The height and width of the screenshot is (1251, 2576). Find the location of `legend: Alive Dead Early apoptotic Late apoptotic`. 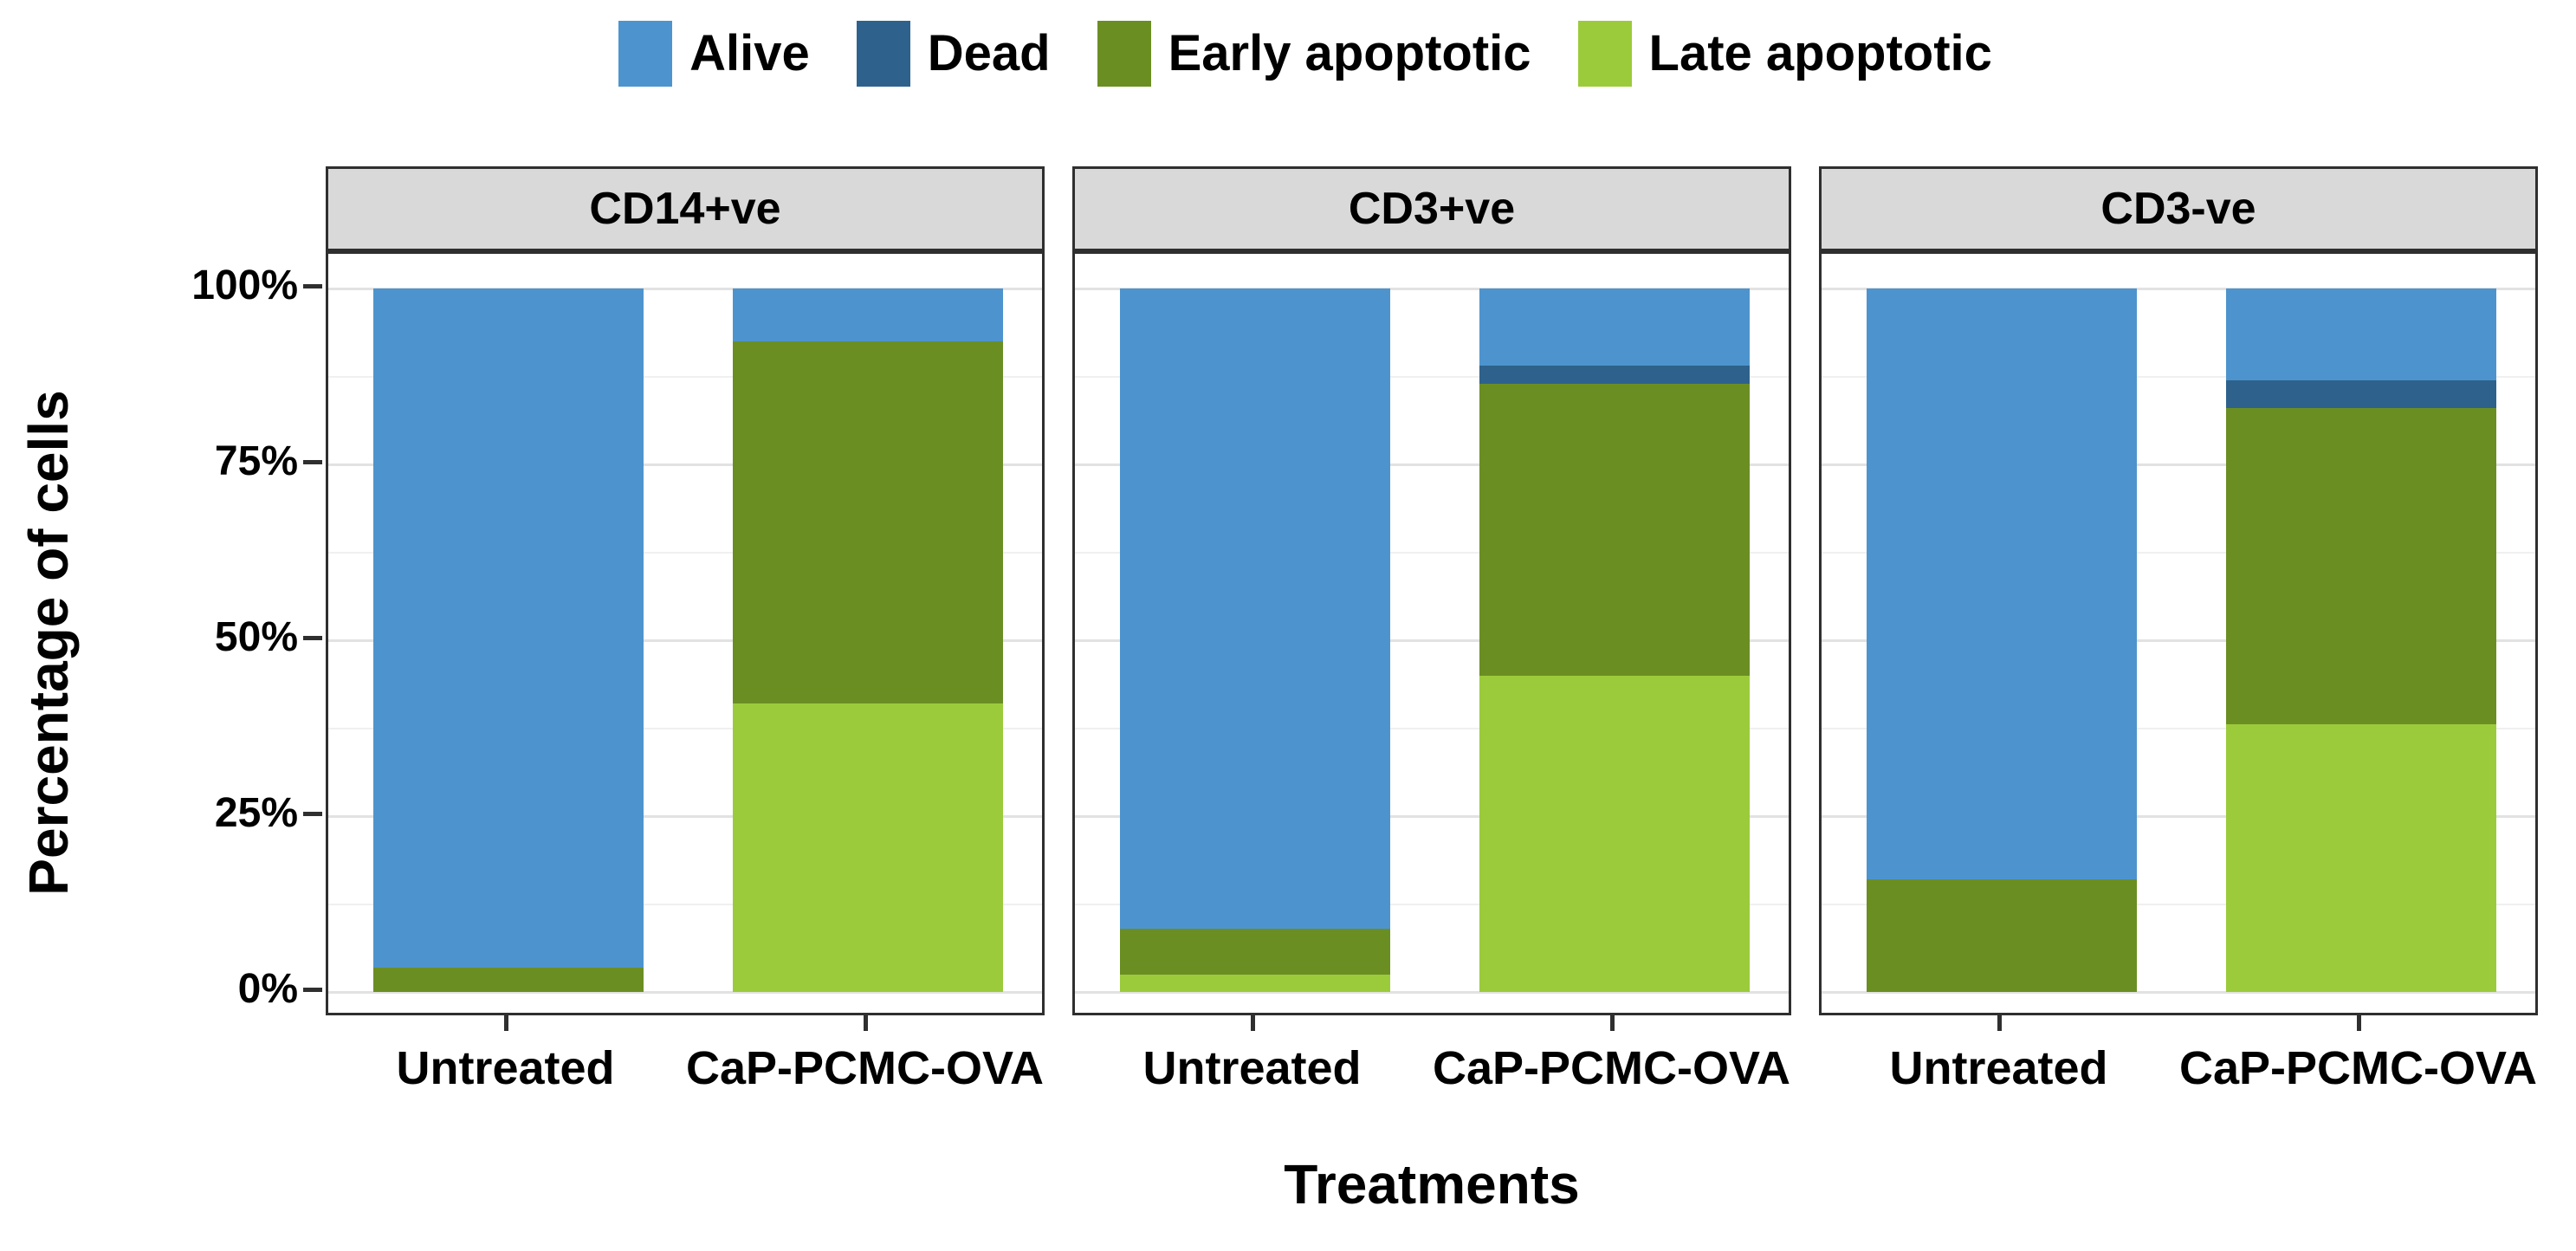

legend: Alive Dead Early apoptotic Late apoptotic is located at coordinates (1305, 54).